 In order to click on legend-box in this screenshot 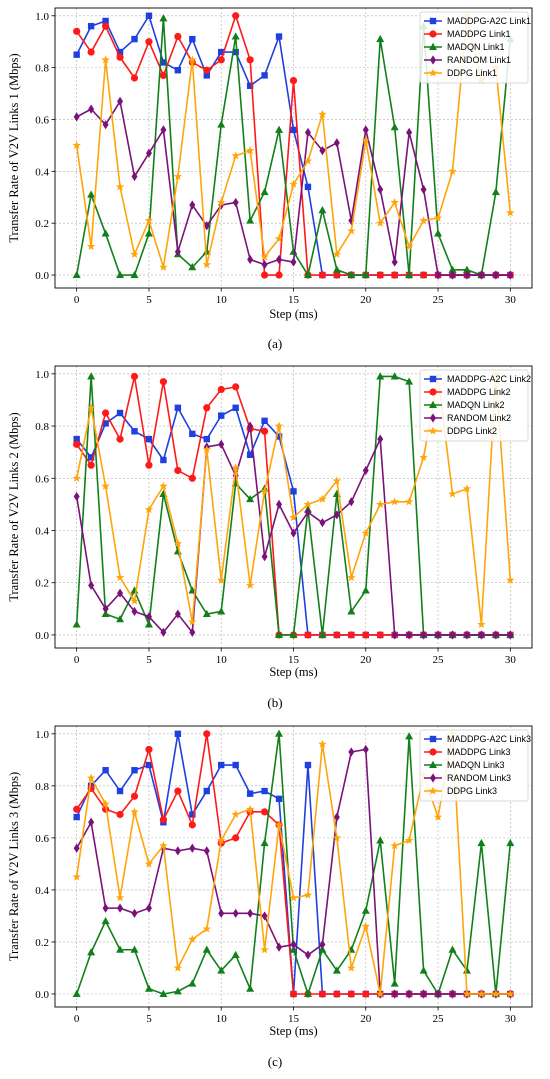, I will do `click(474, 765)`.